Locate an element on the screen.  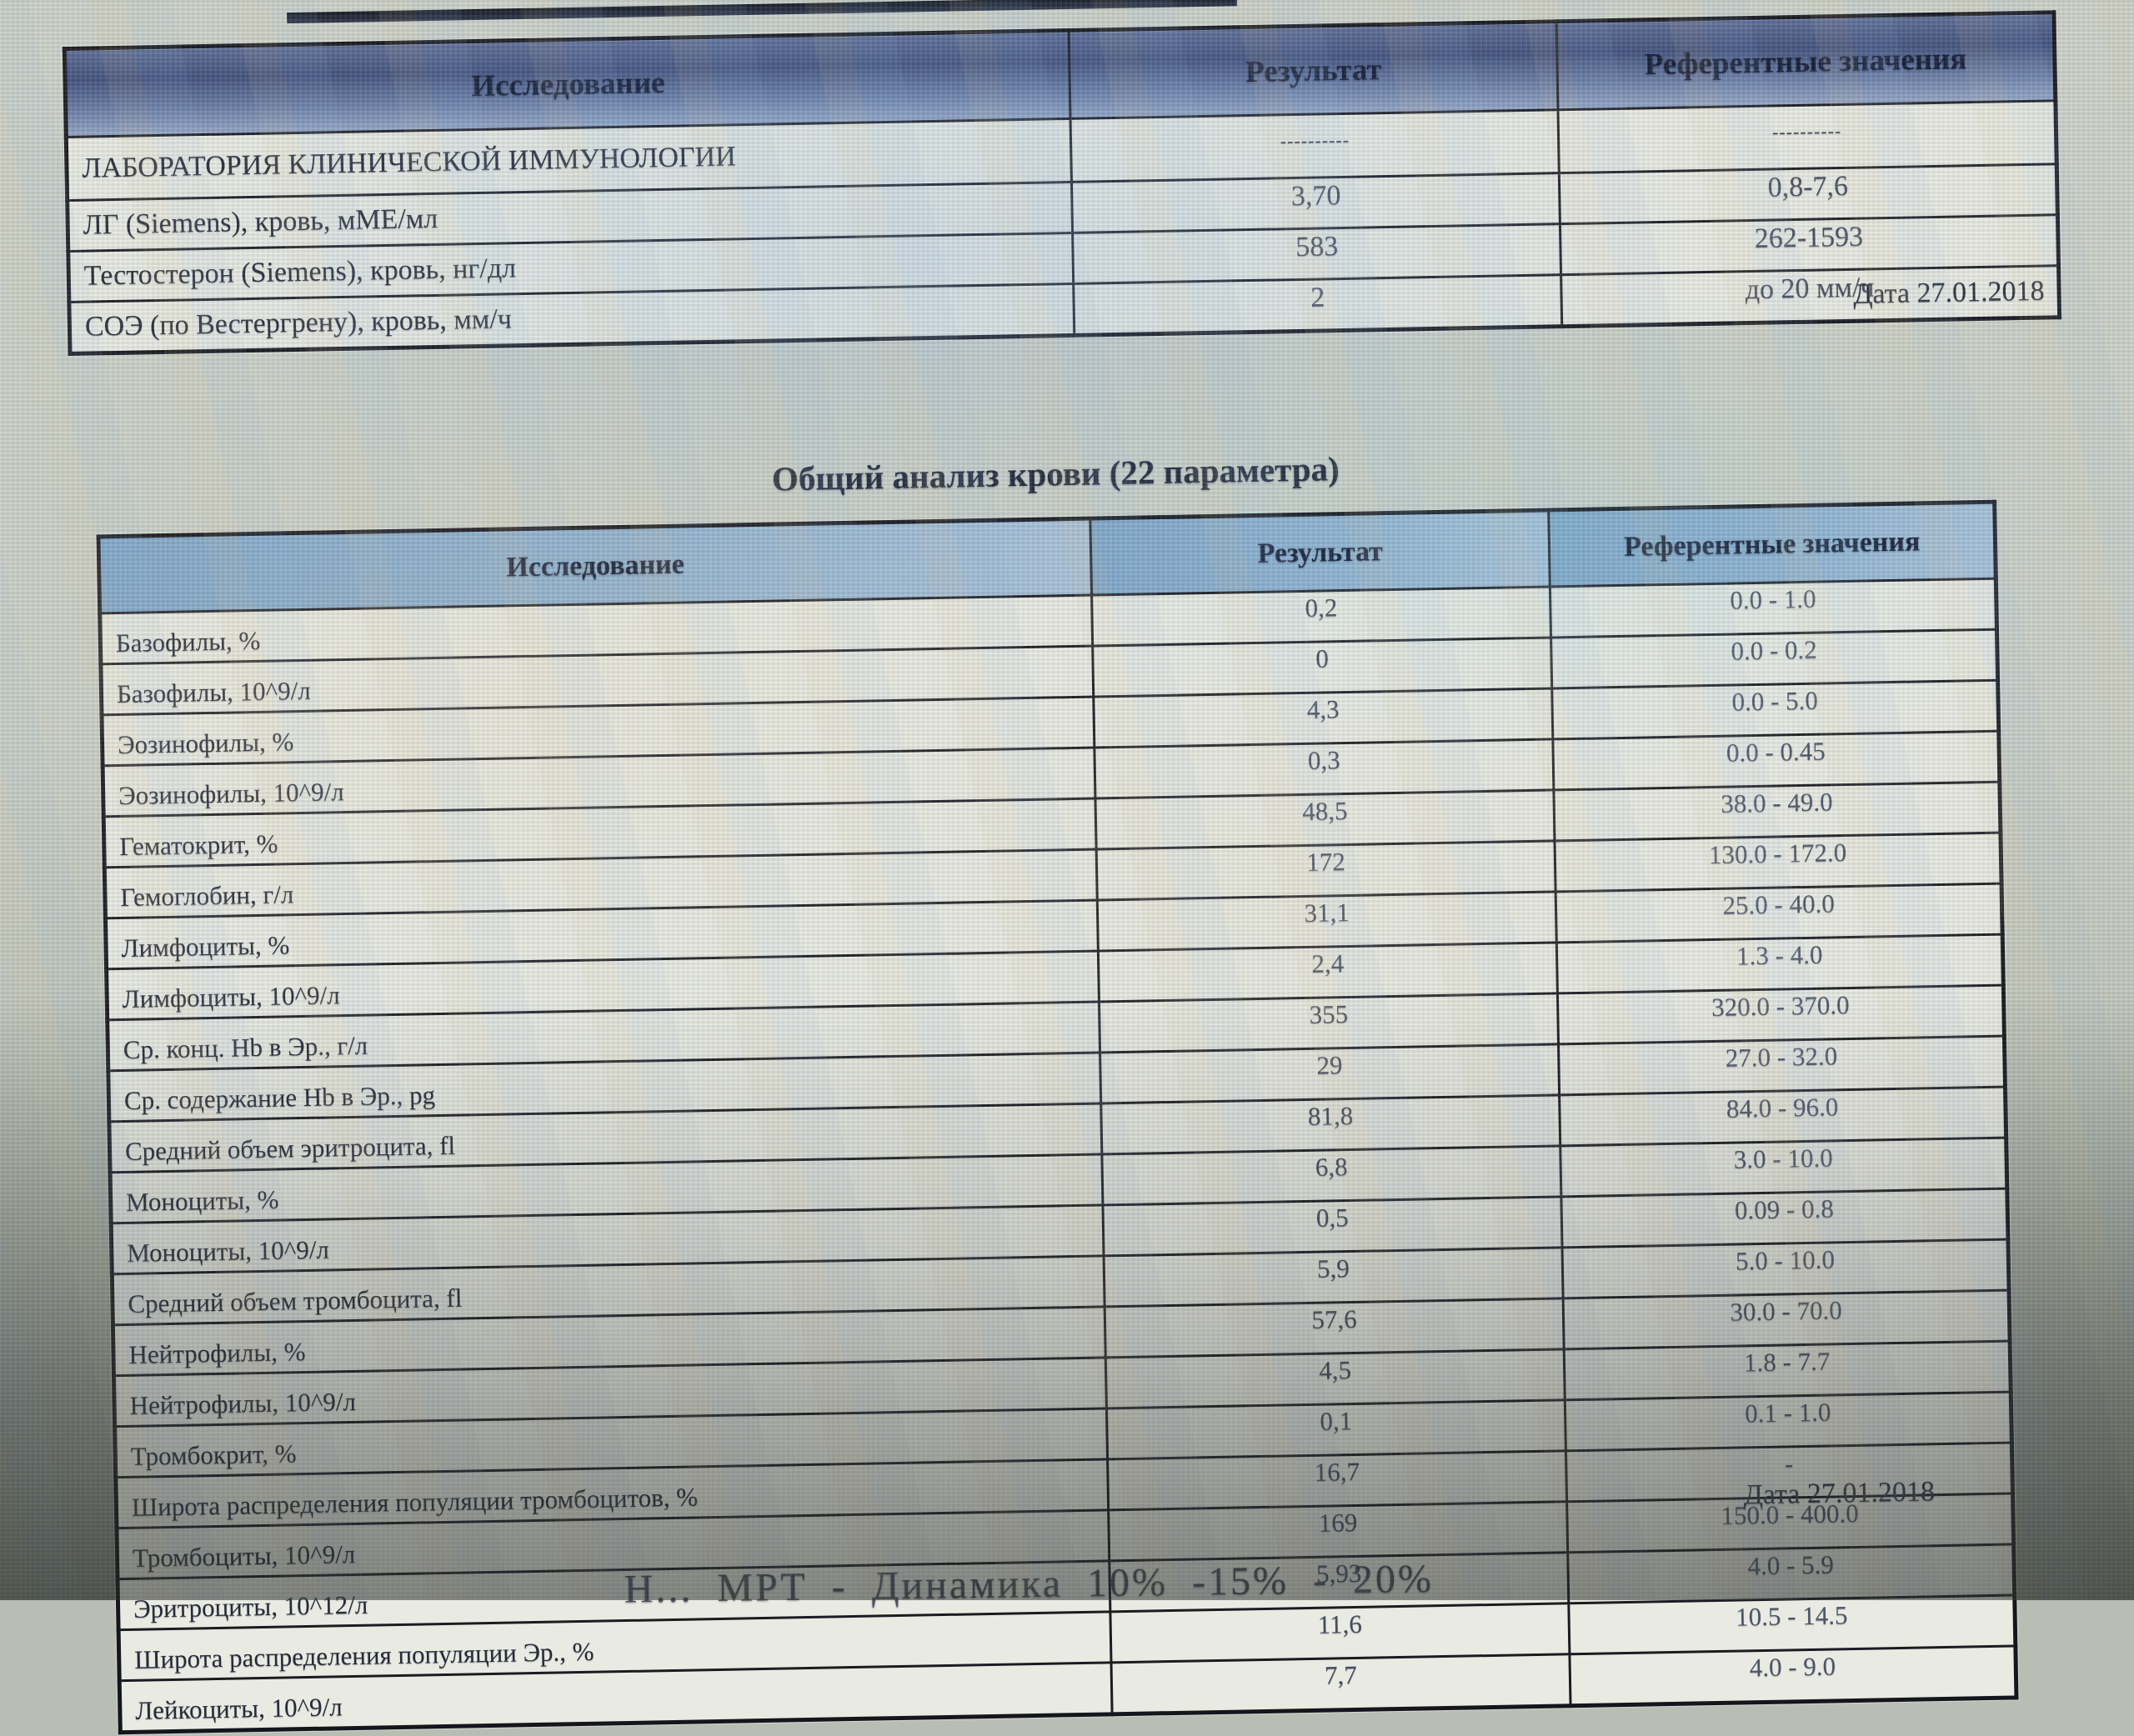
result-cell: 2 is located at coordinates (1318, 305).